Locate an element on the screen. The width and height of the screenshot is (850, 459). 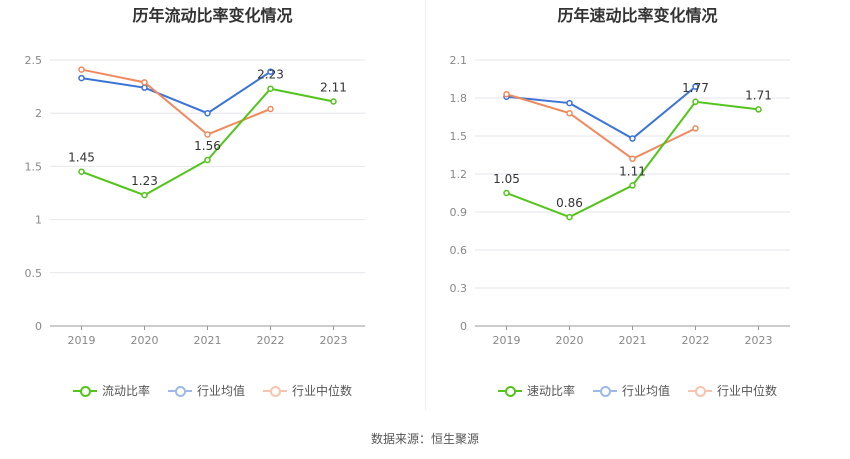
legend-label: 流动比率 is located at coordinates (125, 391).